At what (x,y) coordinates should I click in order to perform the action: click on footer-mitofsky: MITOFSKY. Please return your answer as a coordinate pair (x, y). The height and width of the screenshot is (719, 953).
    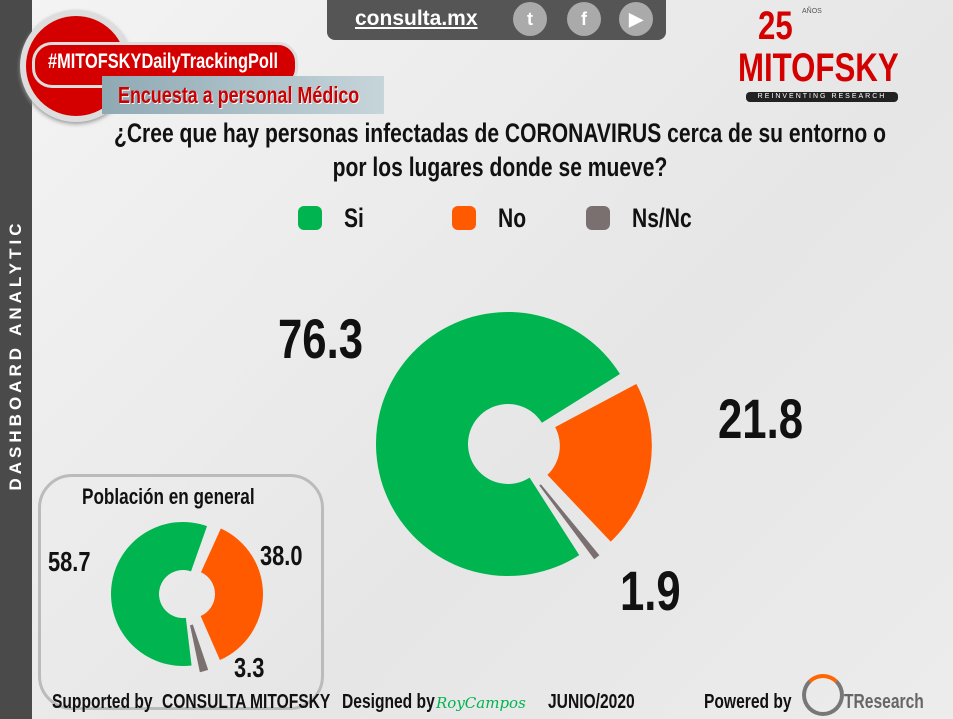
    Looking at the image, I should click on (290, 702).